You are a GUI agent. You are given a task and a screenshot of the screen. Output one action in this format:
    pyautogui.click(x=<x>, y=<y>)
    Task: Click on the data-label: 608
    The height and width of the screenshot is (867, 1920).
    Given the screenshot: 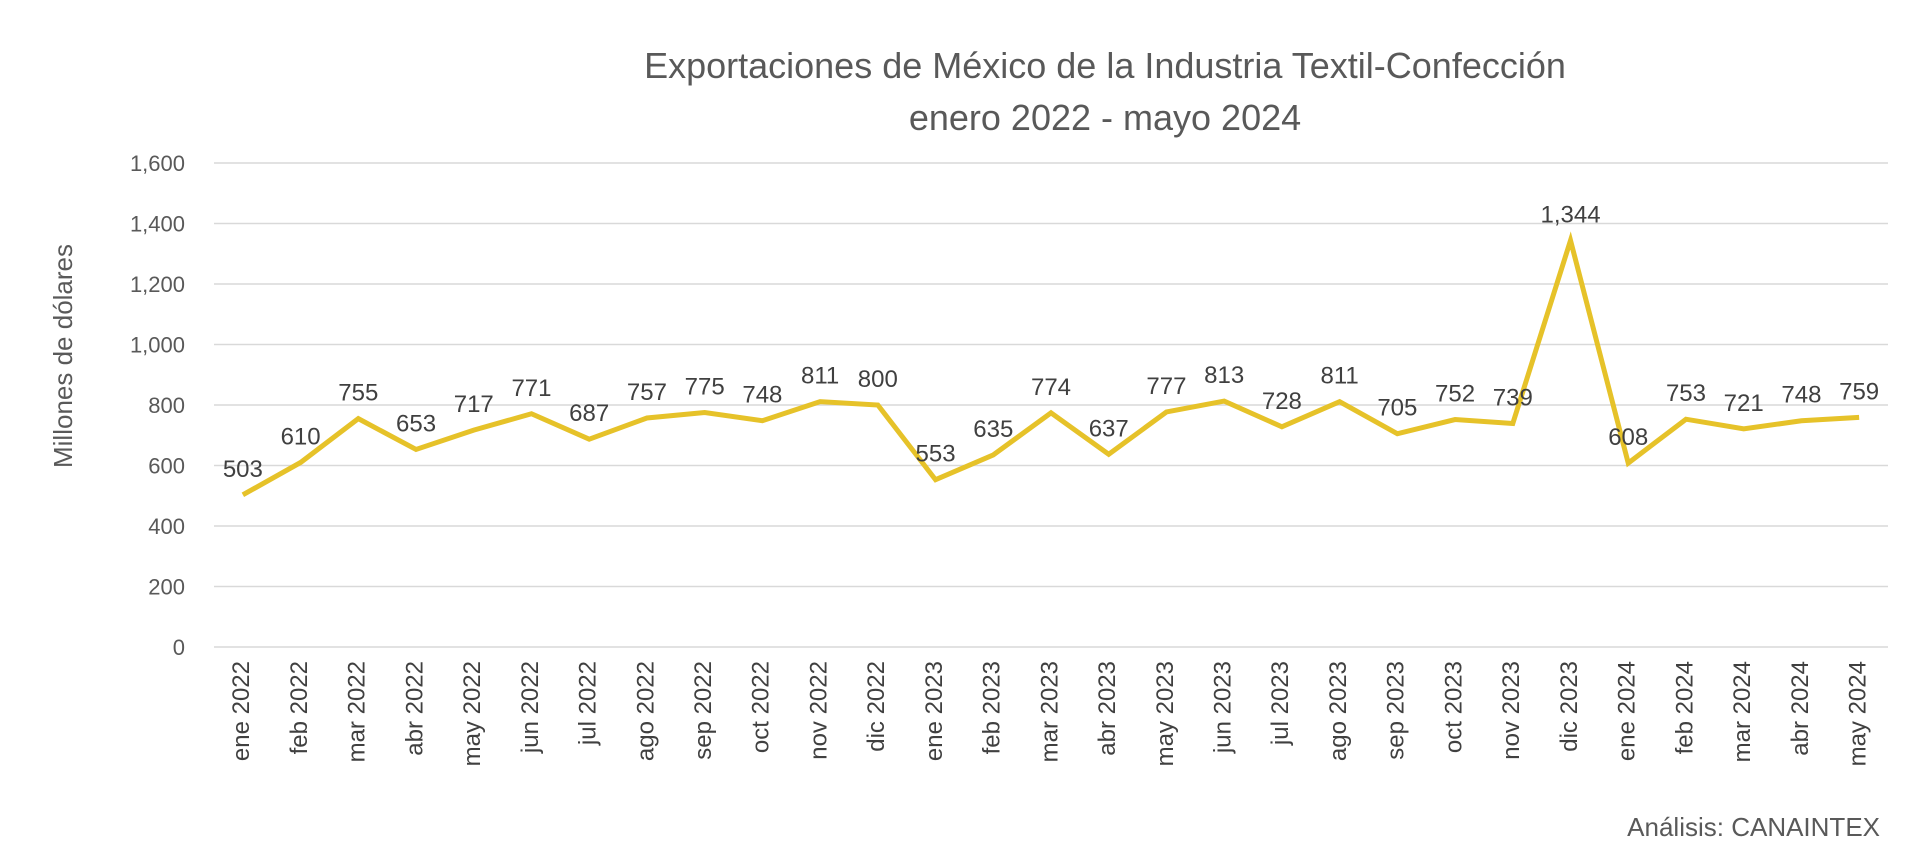 What is the action you would take?
    pyautogui.click(x=1628, y=437)
    